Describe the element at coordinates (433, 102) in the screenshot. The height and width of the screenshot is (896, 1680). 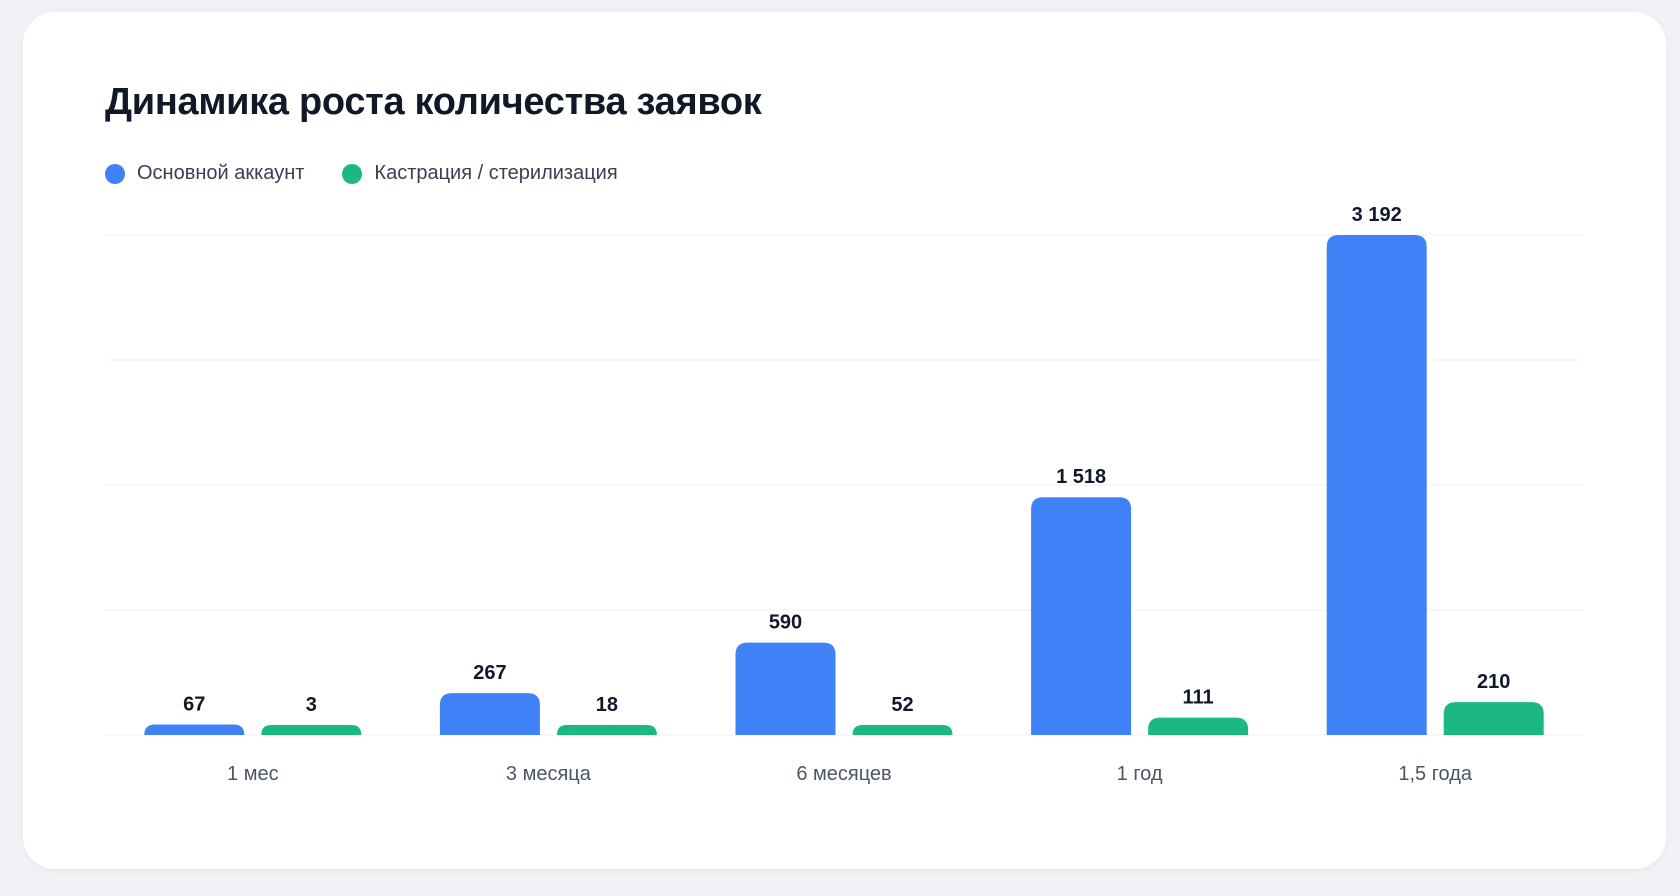
I see `chart-title: Динамика роста количества заявок` at that location.